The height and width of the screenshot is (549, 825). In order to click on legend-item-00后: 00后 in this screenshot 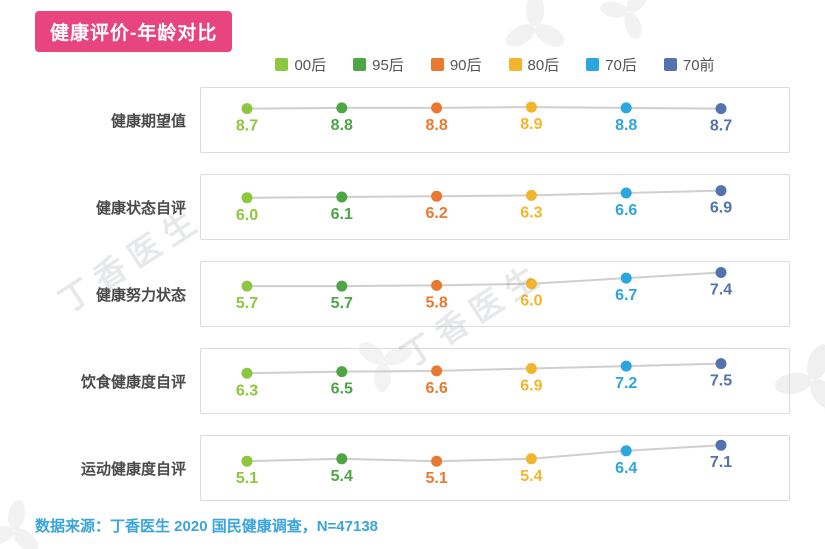, I will do `click(300, 64)`.